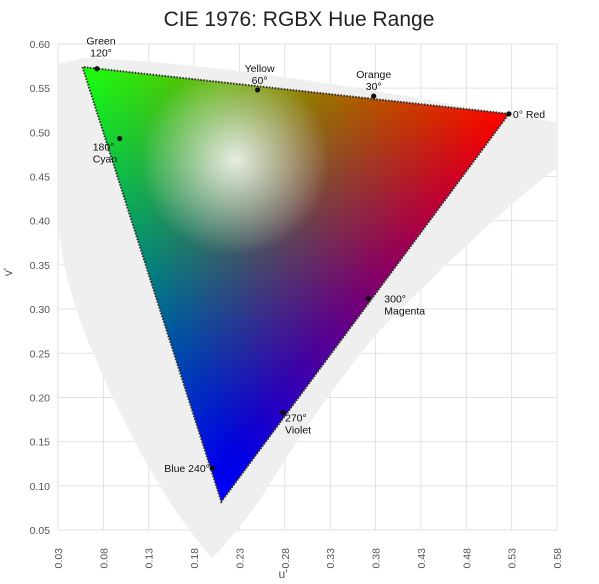  What do you see at coordinates (260, 69) in the screenshot?
I see `hue-point-label: Yellow` at bounding box center [260, 69].